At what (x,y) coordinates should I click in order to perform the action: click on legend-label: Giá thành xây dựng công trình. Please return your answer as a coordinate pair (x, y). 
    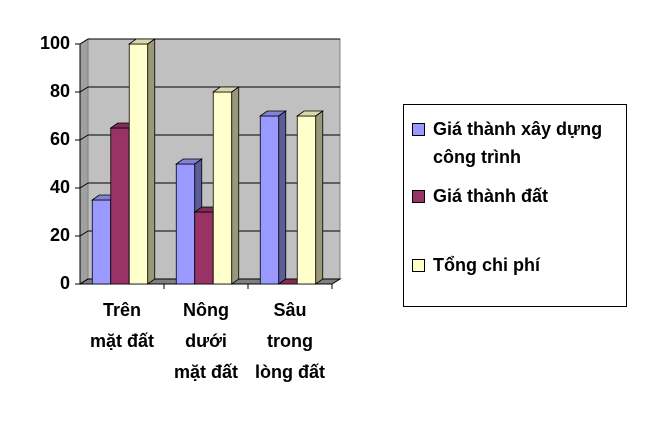
    Looking at the image, I should click on (518, 143).